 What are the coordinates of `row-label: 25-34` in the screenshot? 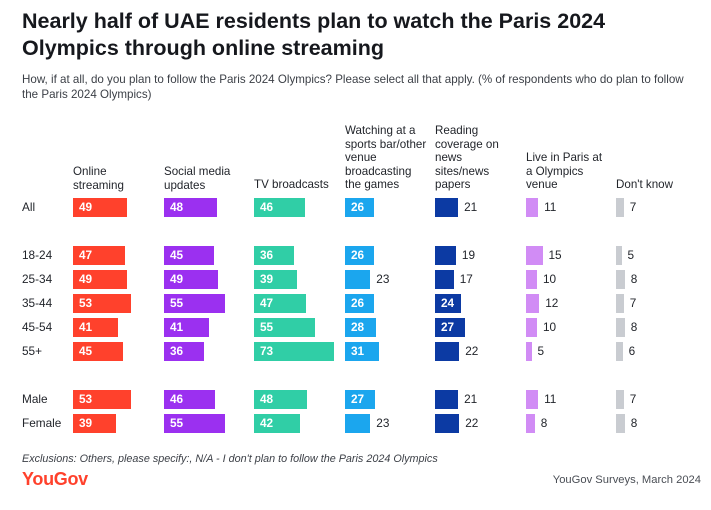 It's located at (37, 279).